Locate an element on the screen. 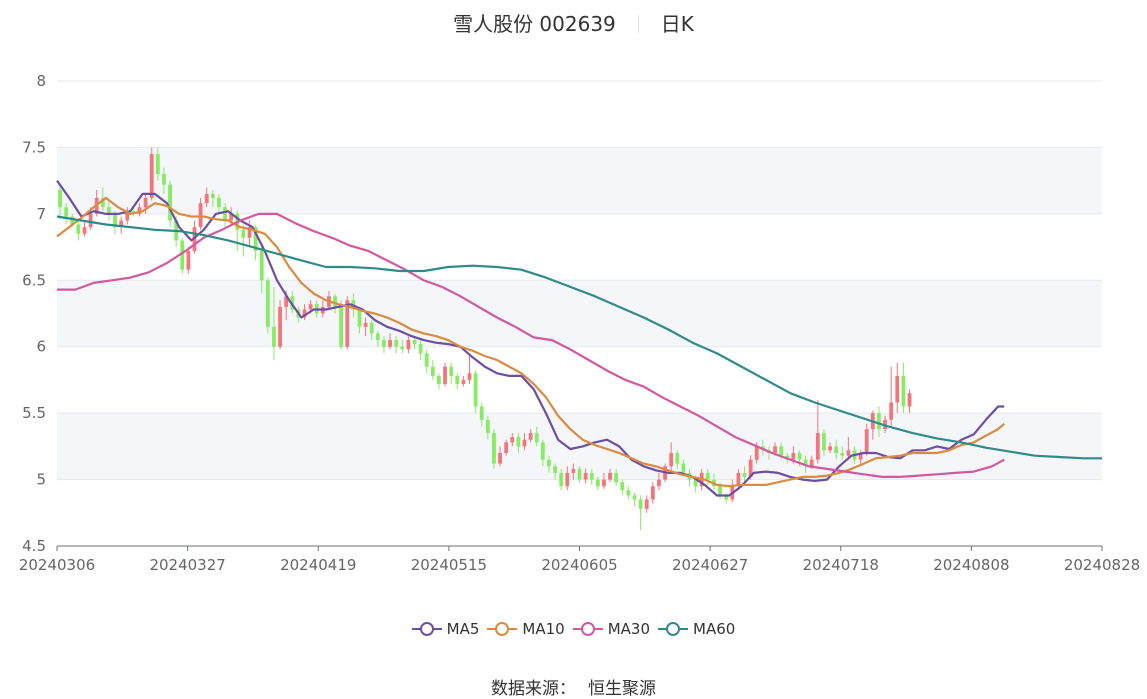  x-tick-label: 20240306 is located at coordinates (57, 565).